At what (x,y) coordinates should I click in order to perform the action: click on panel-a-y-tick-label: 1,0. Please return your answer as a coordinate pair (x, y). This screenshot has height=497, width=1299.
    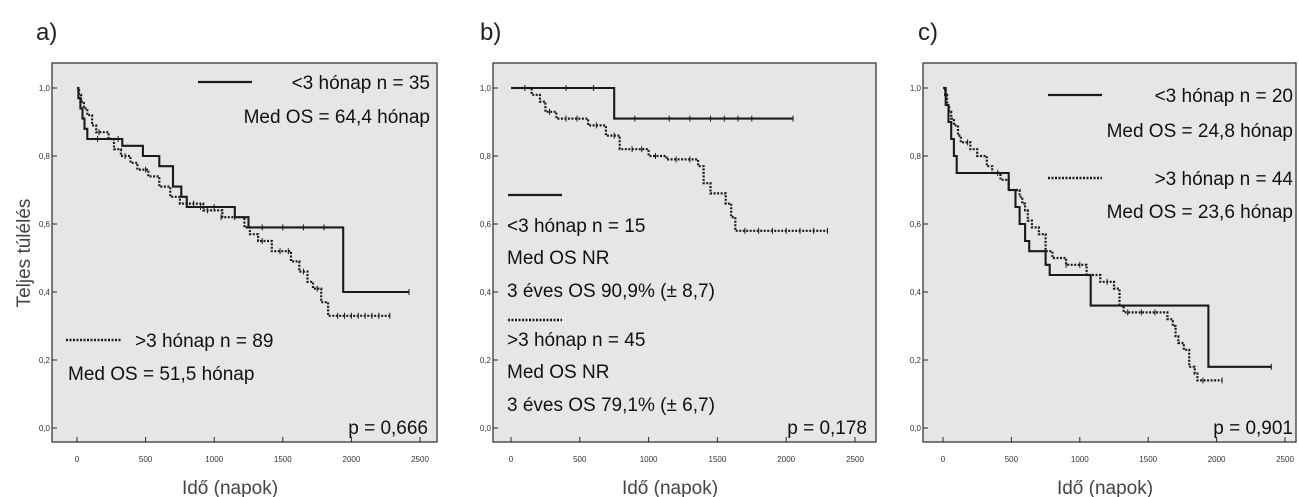
    Looking at the image, I should click on (45, 88).